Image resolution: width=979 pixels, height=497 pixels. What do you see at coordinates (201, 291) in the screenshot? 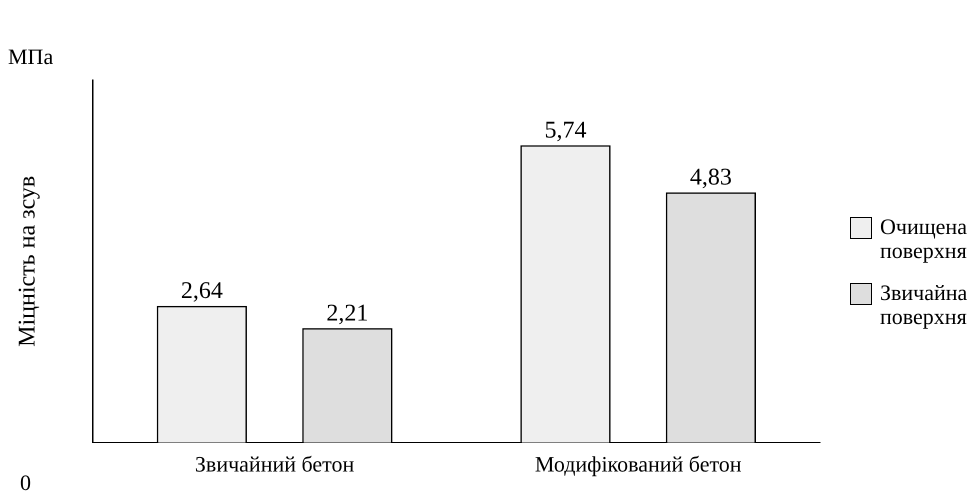
I see `data-label: 2,64` at bounding box center [201, 291].